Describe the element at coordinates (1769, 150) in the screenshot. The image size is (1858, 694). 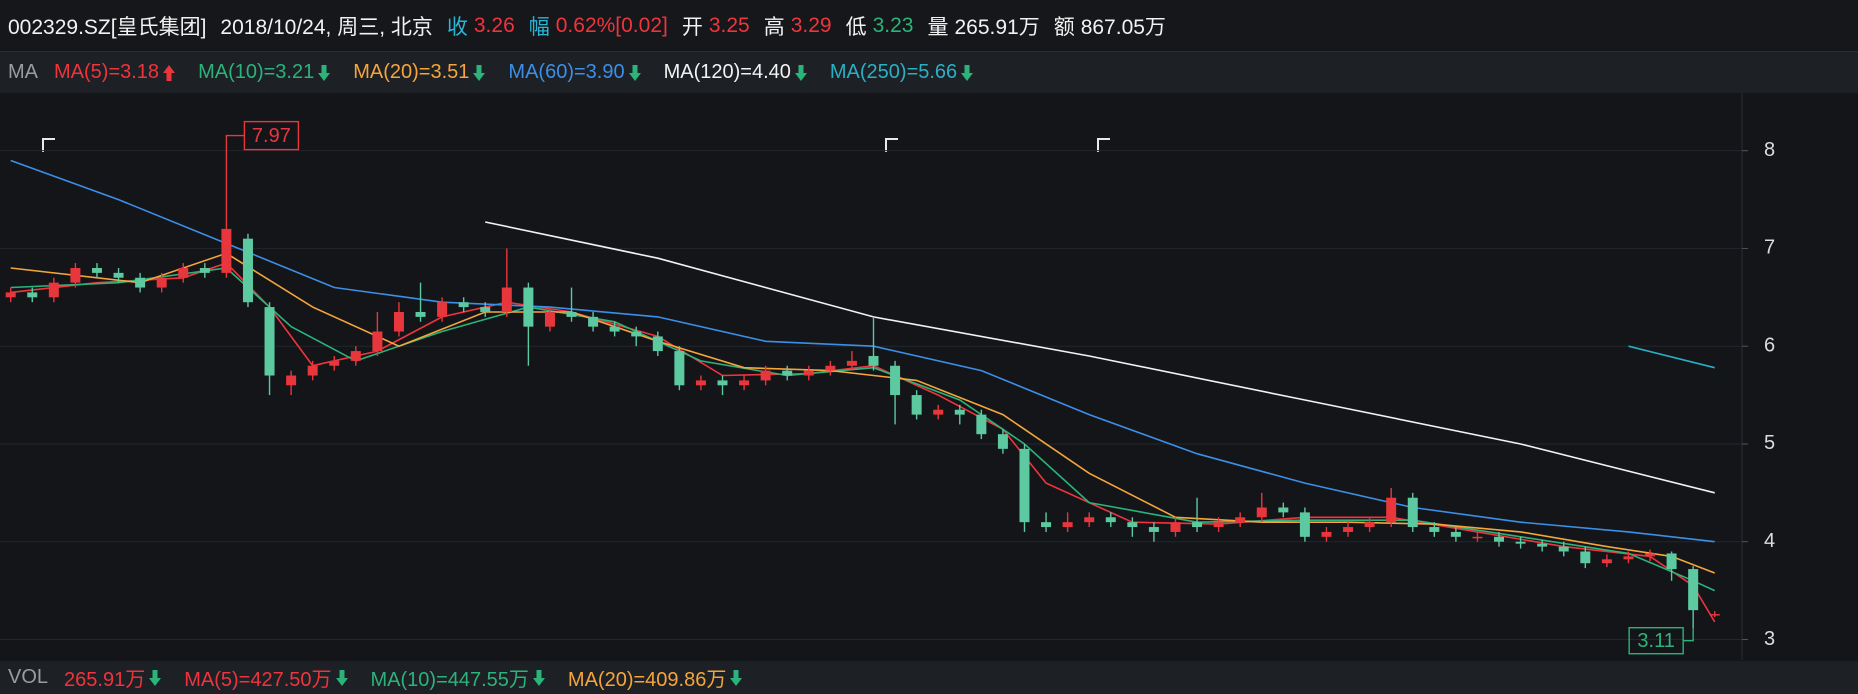
I see `y-tick-label: 8` at that location.